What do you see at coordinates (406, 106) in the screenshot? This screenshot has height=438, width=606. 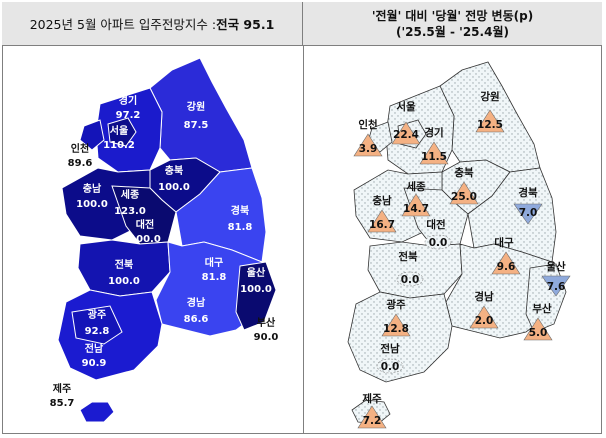 I see `right-label-seoul-name: 서울` at bounding box center [406, 106].